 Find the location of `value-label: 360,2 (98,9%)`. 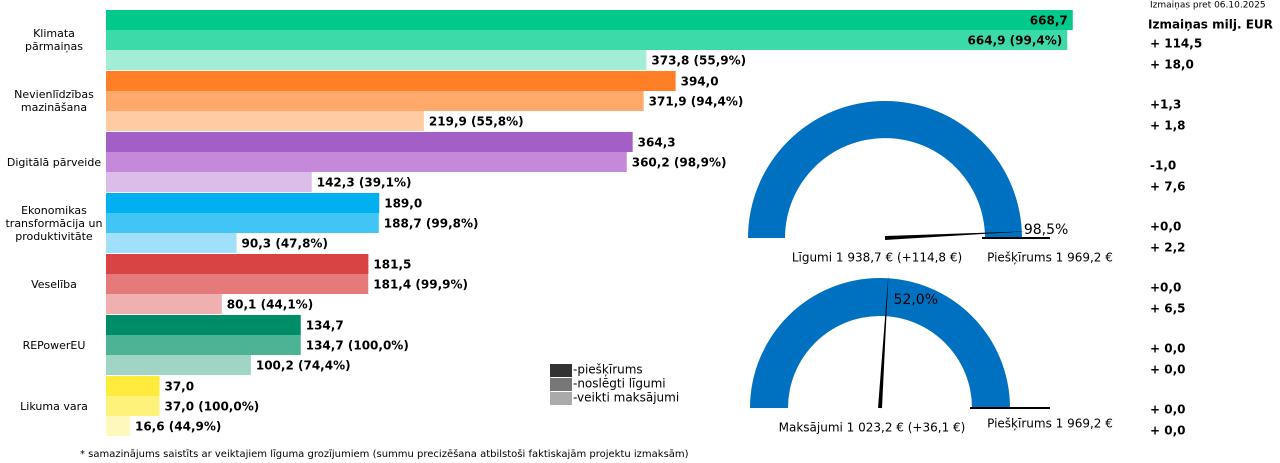

value-label: 360,2 (98,9%) is located at coordinates (679, 163).